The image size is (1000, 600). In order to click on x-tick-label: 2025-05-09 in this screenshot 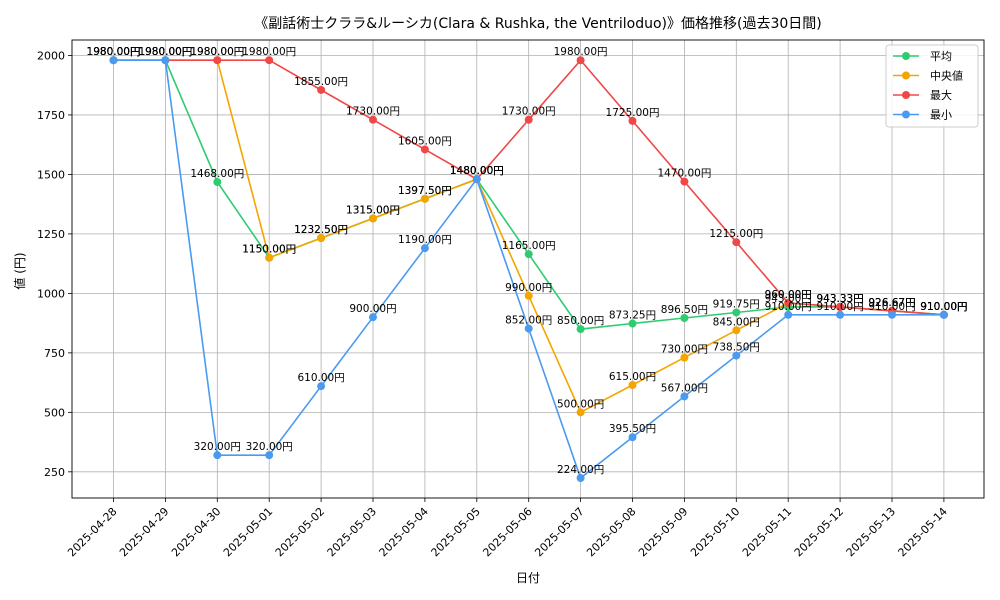, I will do `click(663, 532)`.